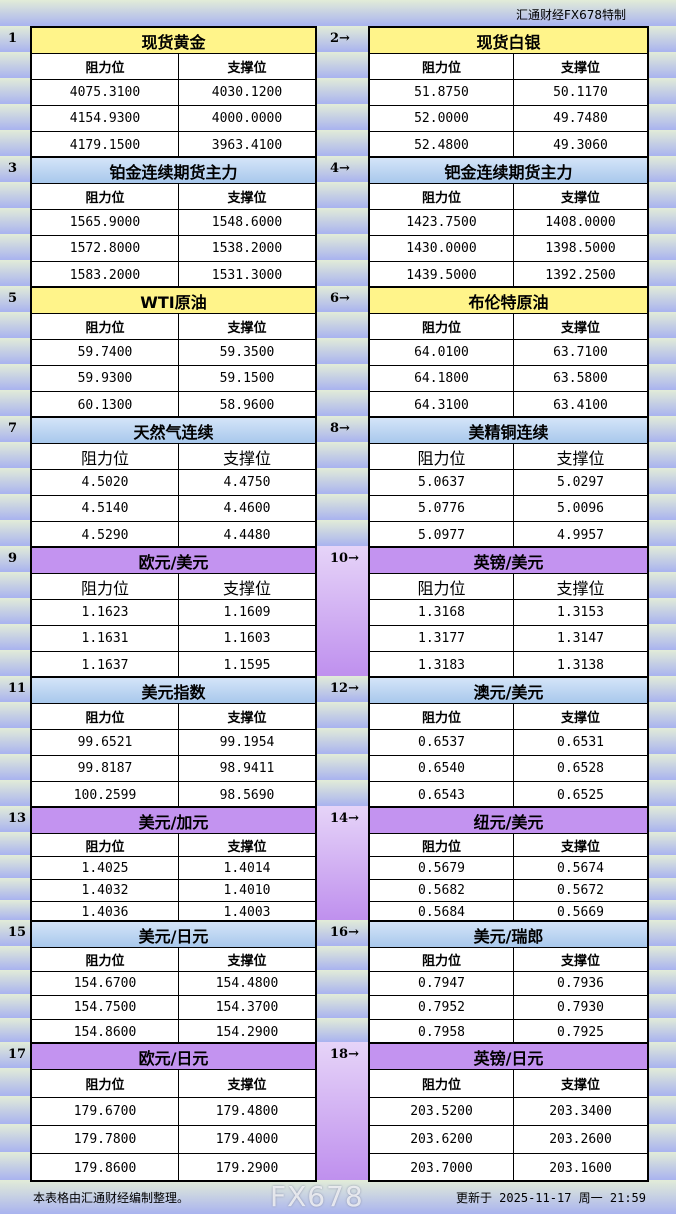  I want to click on section-number: 13, so click(17, 818).